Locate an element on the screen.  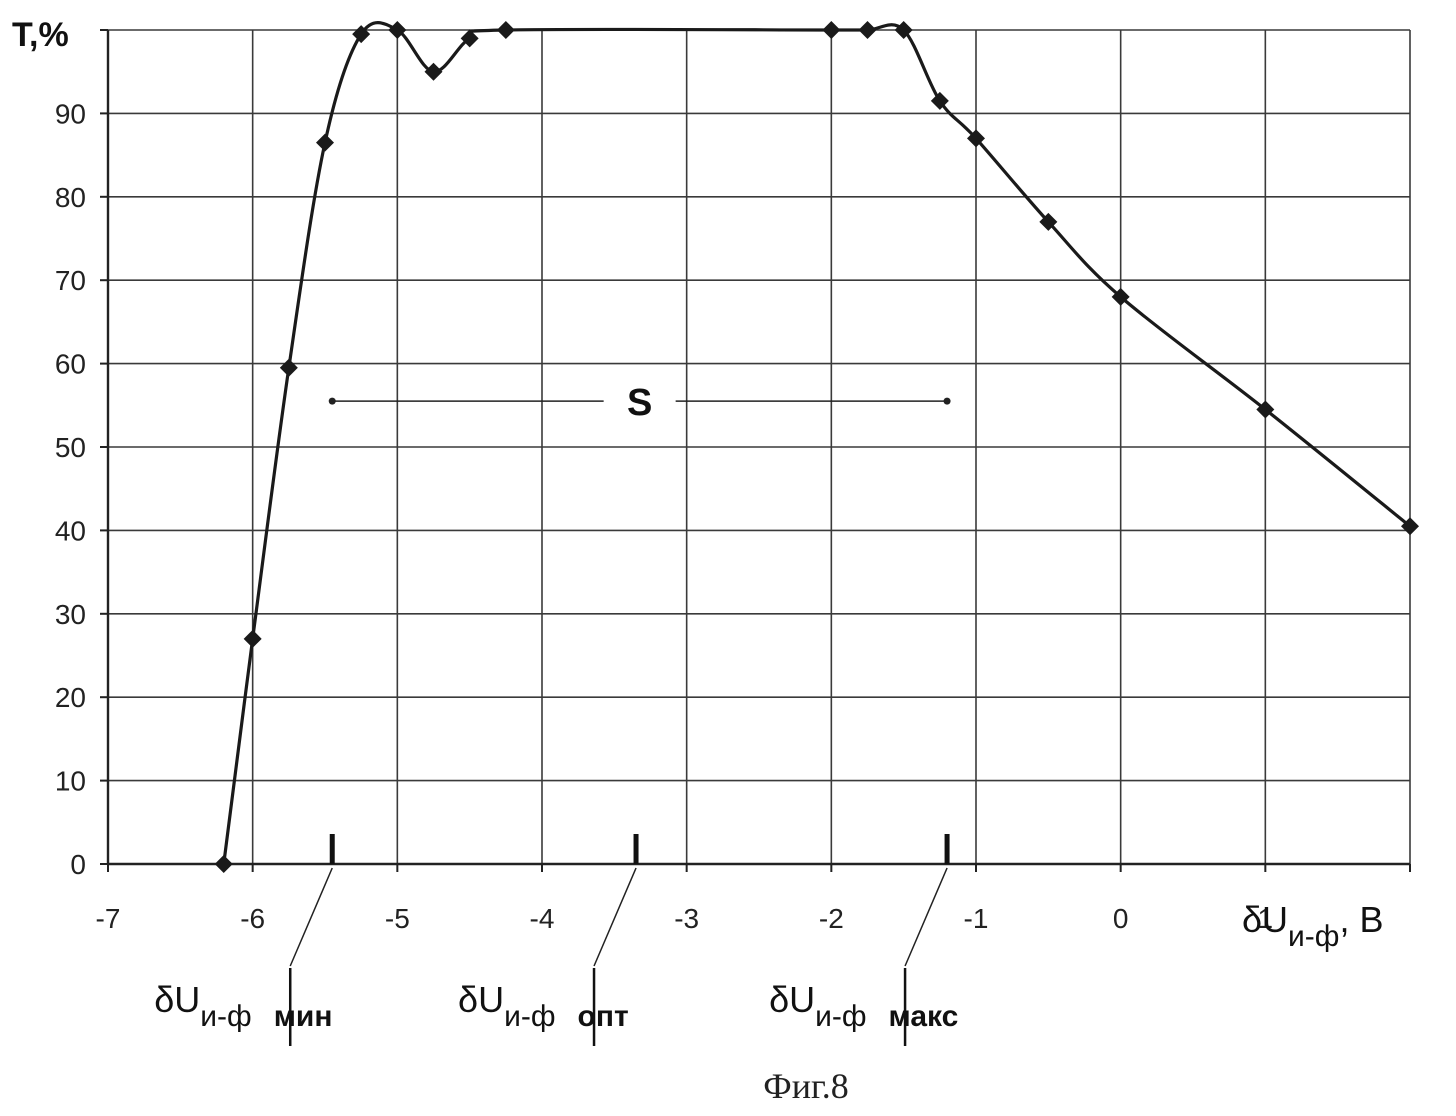
y-tick-label: 0 is located at coordinates (78, 864).